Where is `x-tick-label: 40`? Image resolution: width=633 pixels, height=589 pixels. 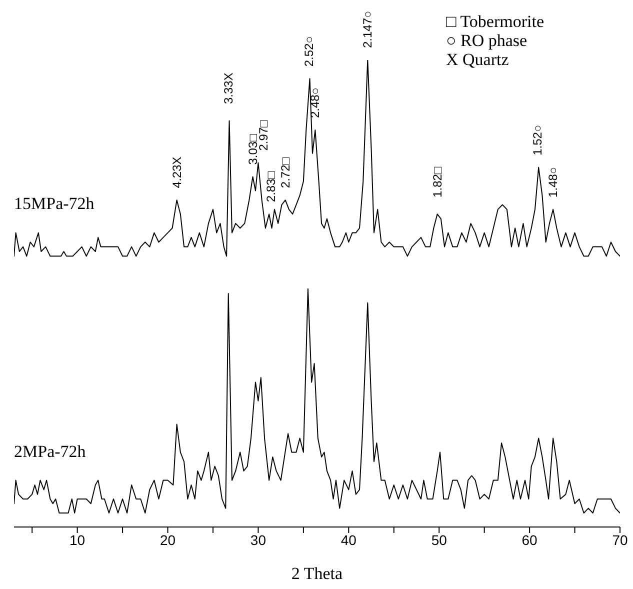 x-tick-label: 40 is located at coordinates (348, 540).